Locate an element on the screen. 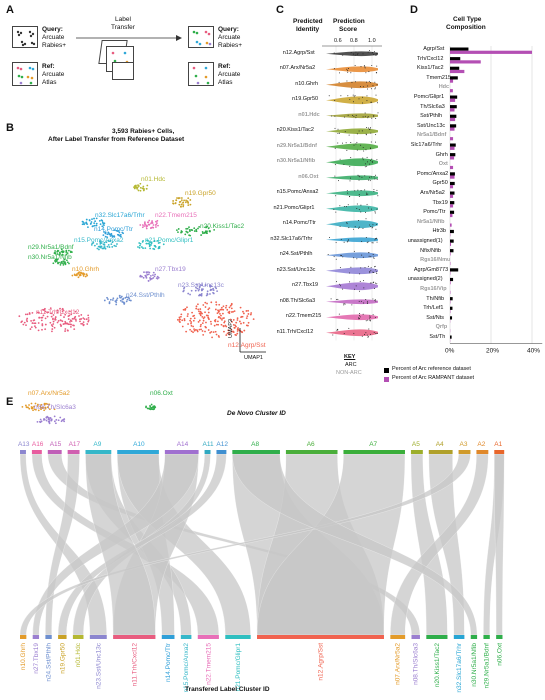 The height and width of the screenshot is (700, 545). umap-label: n23.Sst/Unc13c is located at coordinates (201, 285).